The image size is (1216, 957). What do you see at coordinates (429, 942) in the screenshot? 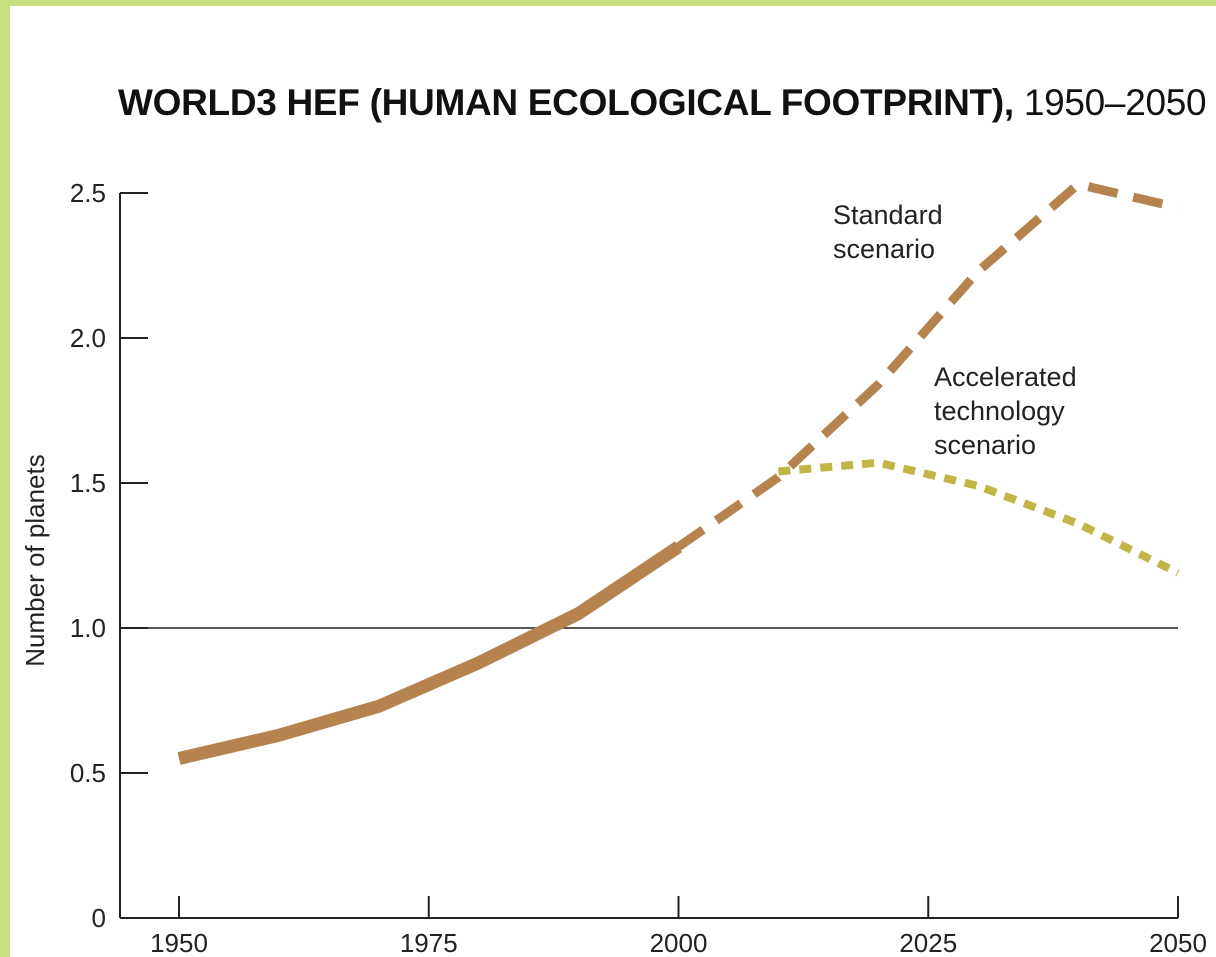
I see `x-tick-label: 1975` at bounding box center [429, 942].